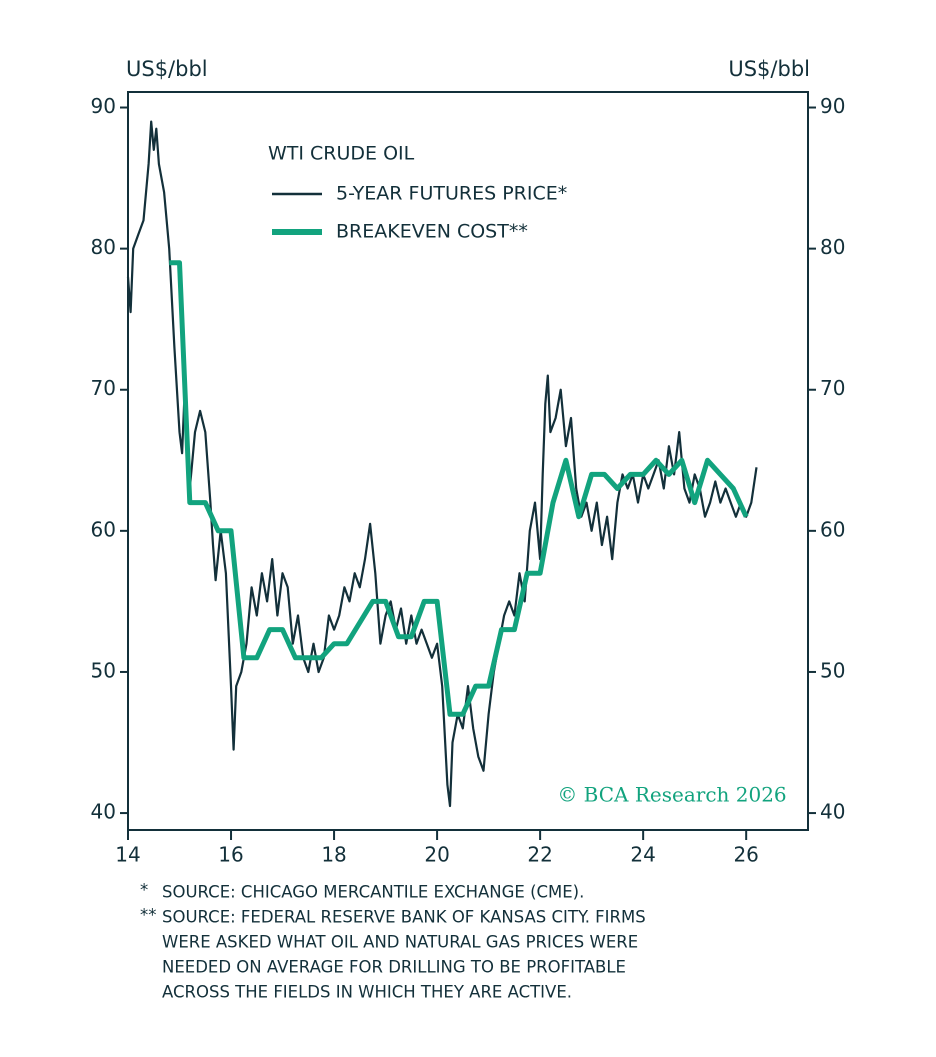  Describe the element at coordinates (436, 855) in the screenshot. I see `x-tick-label: 20` at that location.